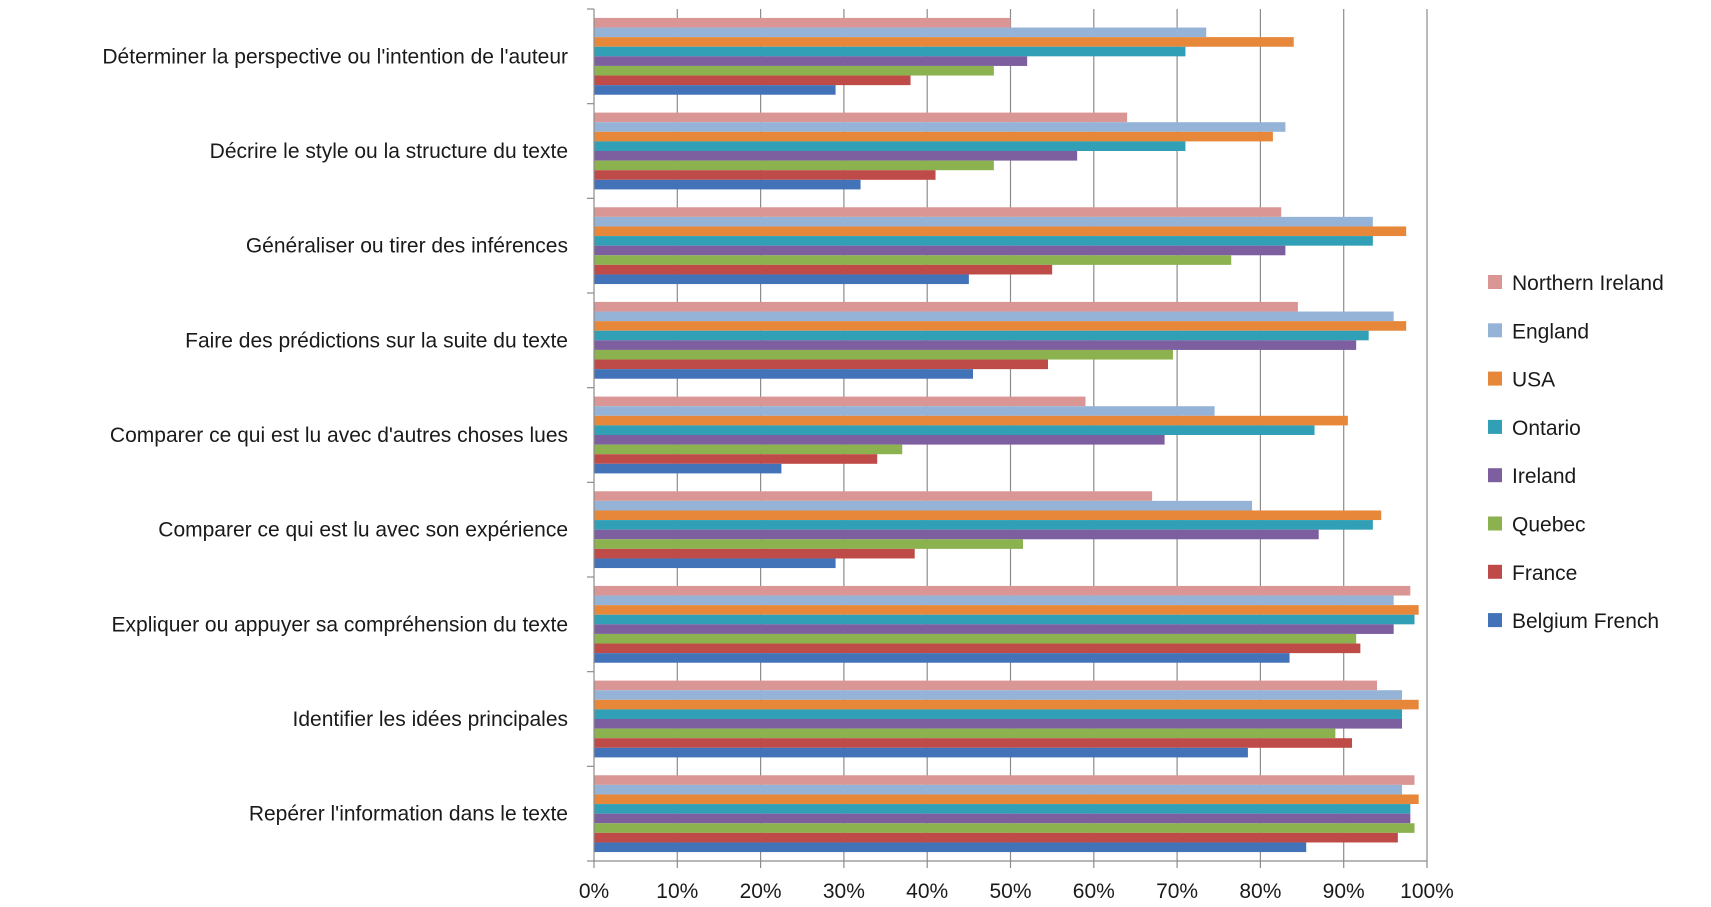 The height and width of the screenshot is (907, 1711). I want to click on legend-label: USA, so click(1533, 380).